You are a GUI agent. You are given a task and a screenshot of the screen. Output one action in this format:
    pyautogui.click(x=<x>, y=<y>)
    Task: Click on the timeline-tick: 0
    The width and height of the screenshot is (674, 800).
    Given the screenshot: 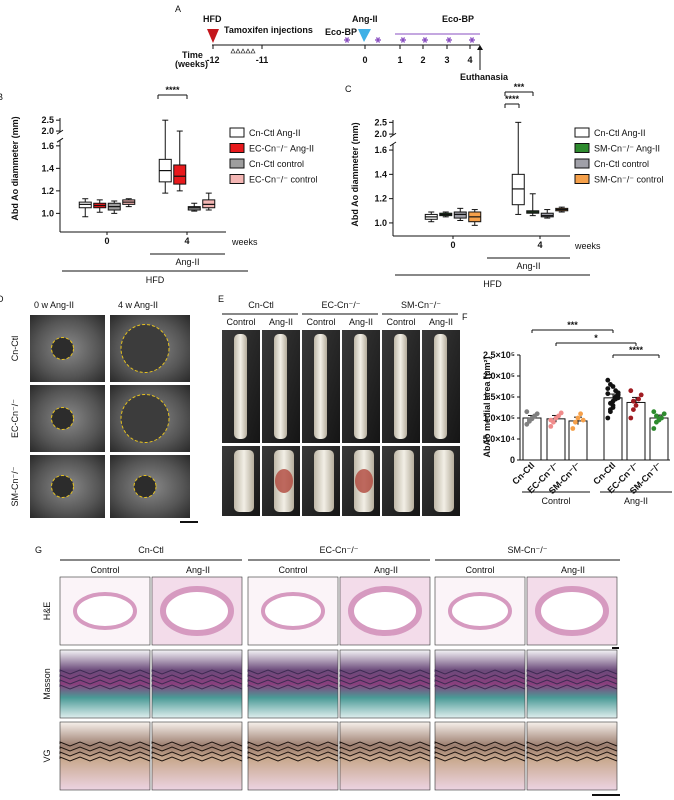 What is the action you would take?
    pyautogui.click(x=364, y=60)
    